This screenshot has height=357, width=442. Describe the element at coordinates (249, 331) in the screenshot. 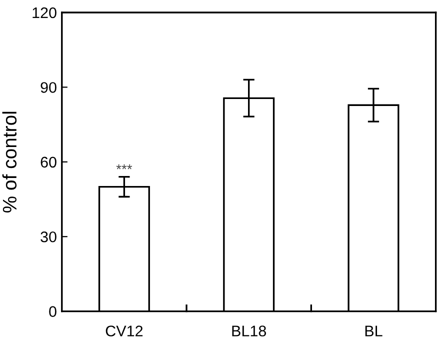

I see `x-tick-label: BL18` at that location.